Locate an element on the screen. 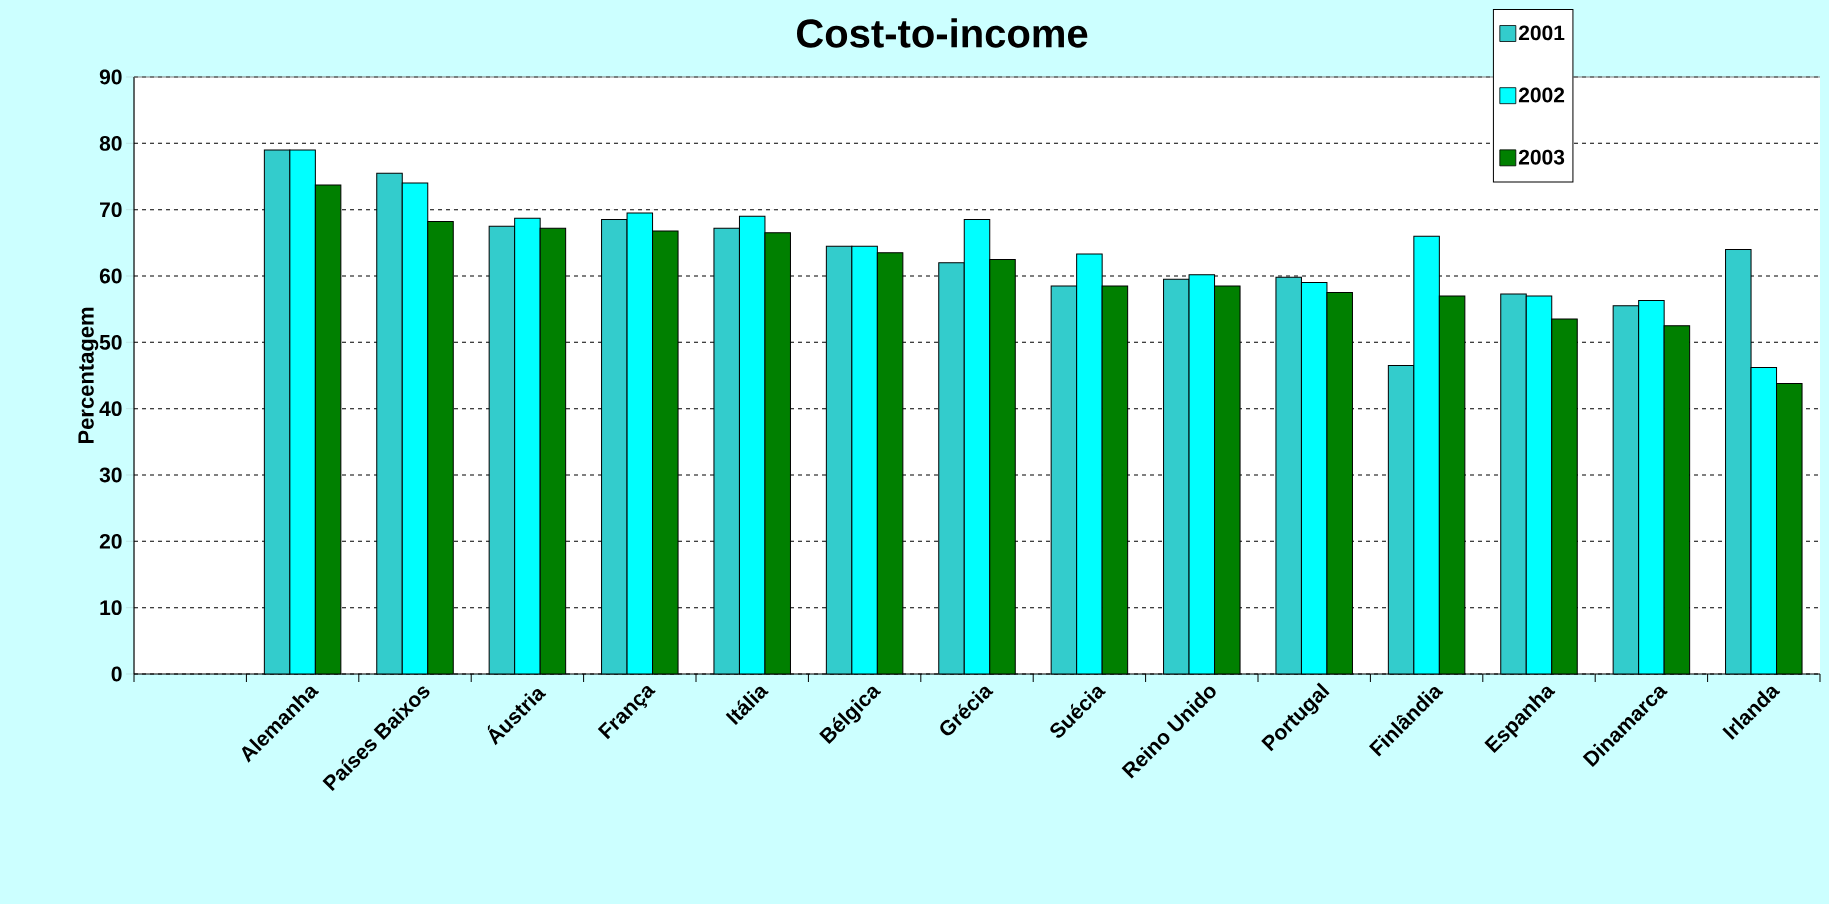 This screenshot has width=1829, height=904. y-tick-label: 0 is located at coordinates (116, 674).